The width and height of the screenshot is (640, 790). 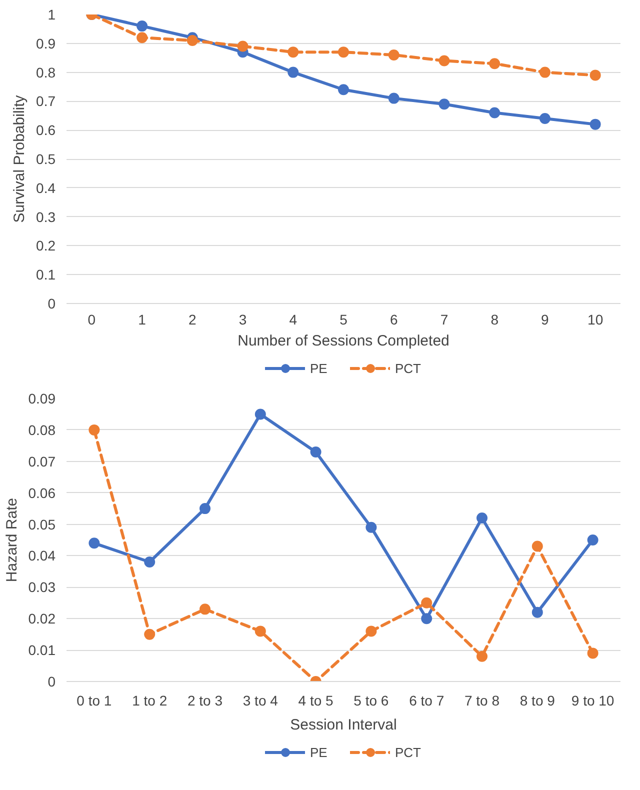 What do you see at coordinates (92, 320) in the screenshot?
I see `x-tick-label: 0` at bounding box center [92, 320].